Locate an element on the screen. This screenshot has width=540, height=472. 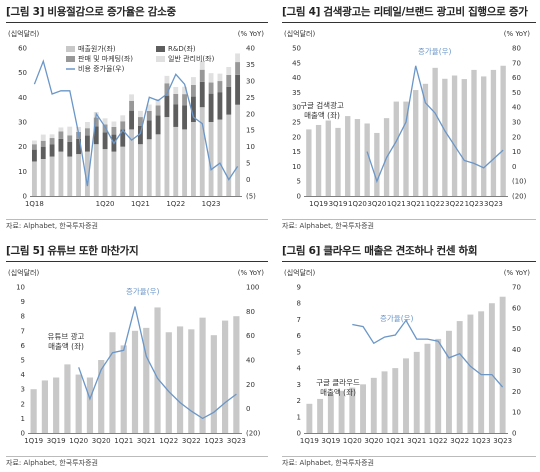
legend-label: 일반 관리비(좌) is located at coordinates (191, 58).